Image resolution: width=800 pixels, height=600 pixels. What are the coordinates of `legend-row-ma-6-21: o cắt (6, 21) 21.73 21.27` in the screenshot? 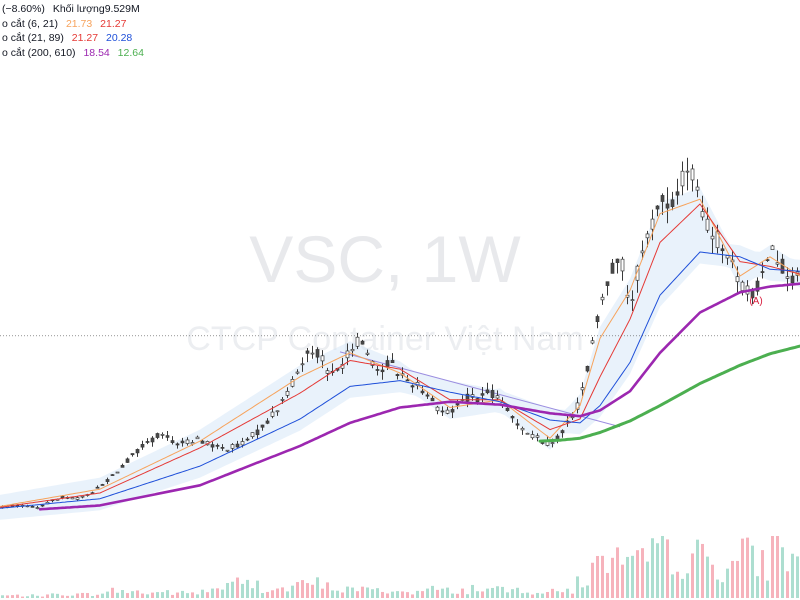 It's located at (73, 24).